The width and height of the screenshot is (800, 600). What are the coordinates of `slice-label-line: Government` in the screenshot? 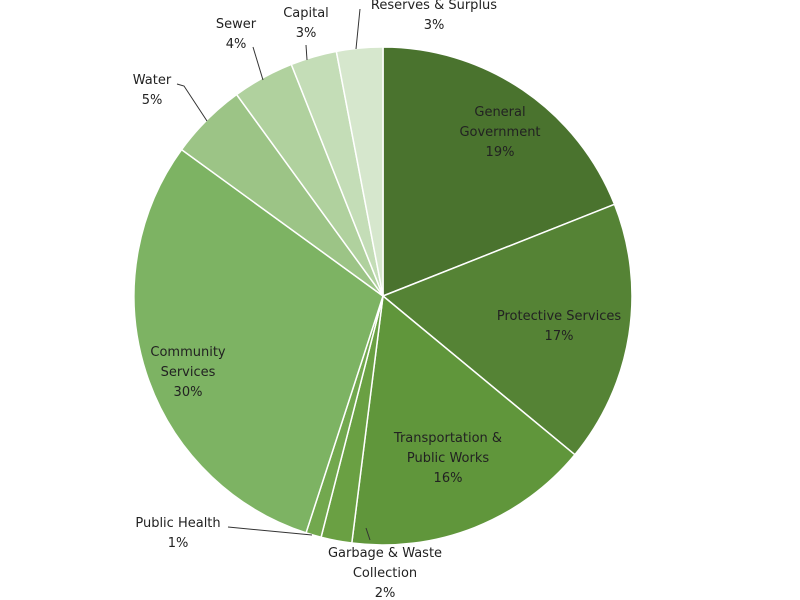 It's located at (499, 132).